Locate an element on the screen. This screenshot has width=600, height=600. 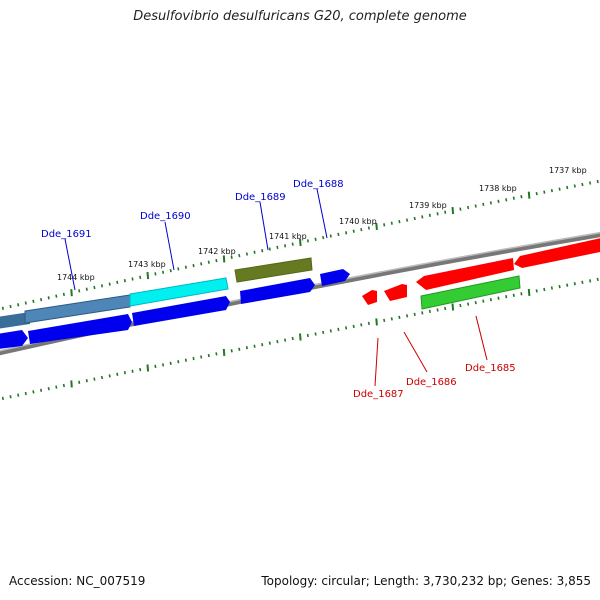
cds-steelblue is located at coordinates (77, 309).